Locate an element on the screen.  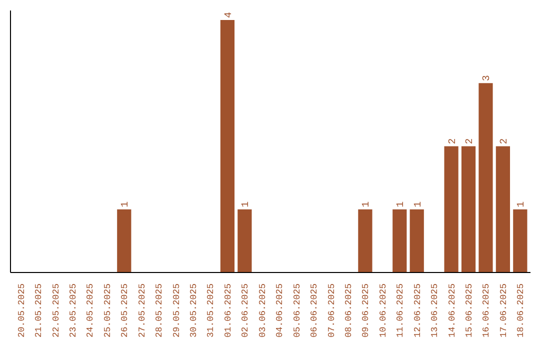
x-tick-label: 05.06.2025 is located at coordinates (297, 310).